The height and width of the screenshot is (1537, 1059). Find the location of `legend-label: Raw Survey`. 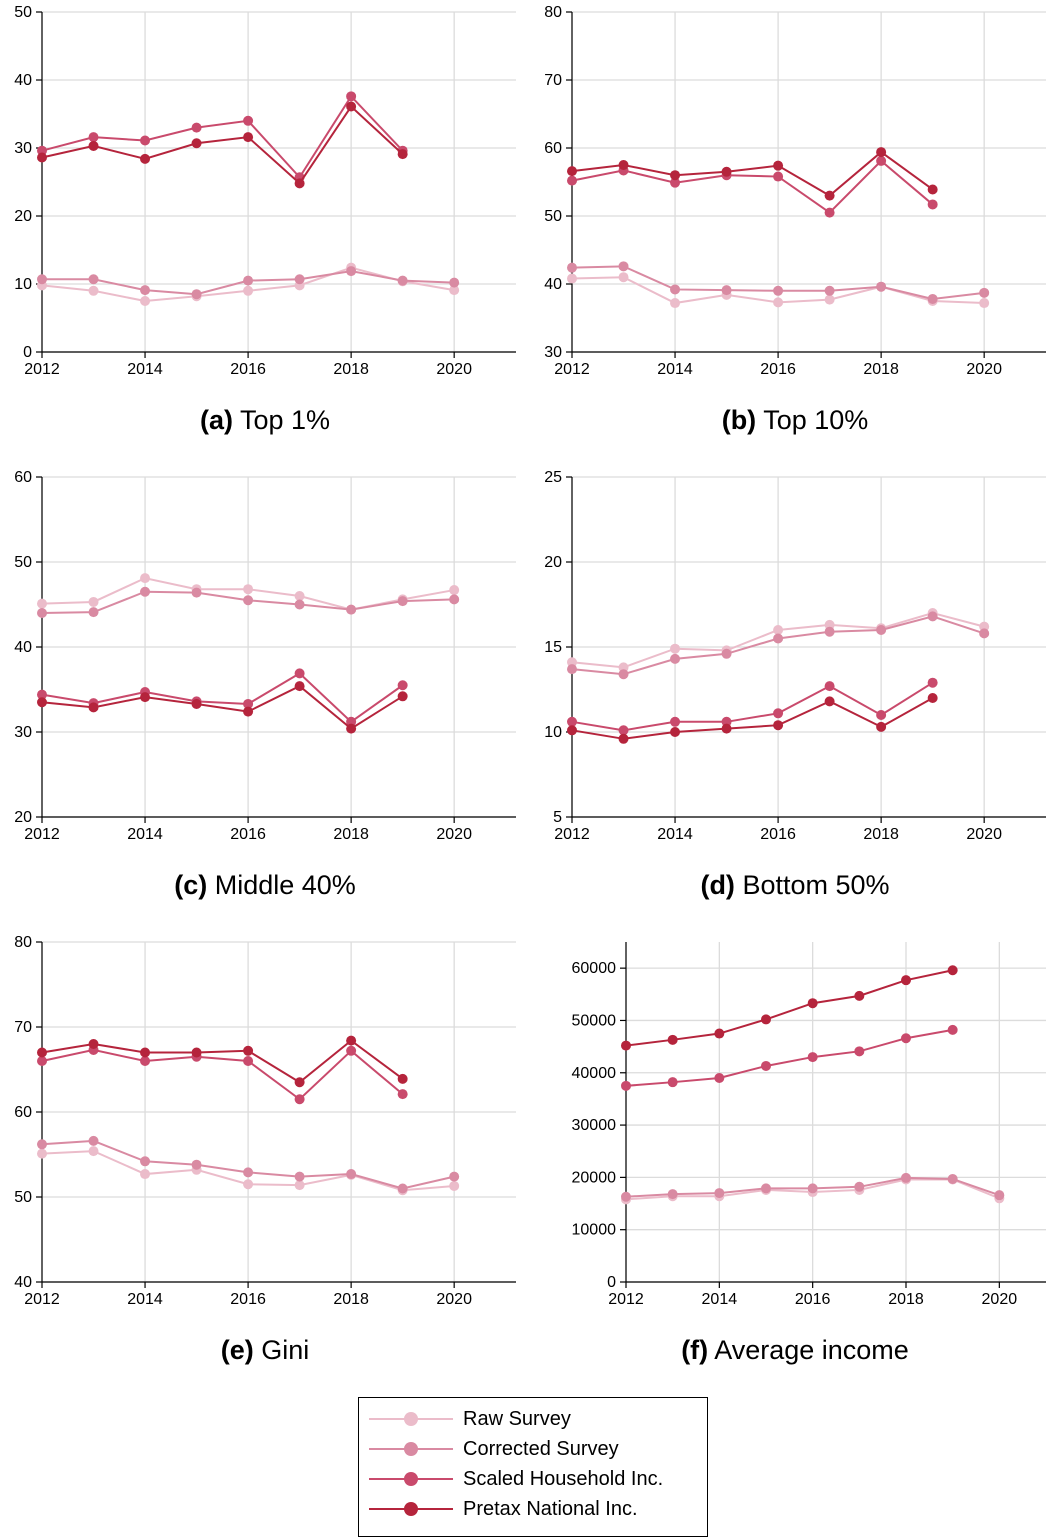

legend-label: Raw Survey is located at coordinates (517, 1419).